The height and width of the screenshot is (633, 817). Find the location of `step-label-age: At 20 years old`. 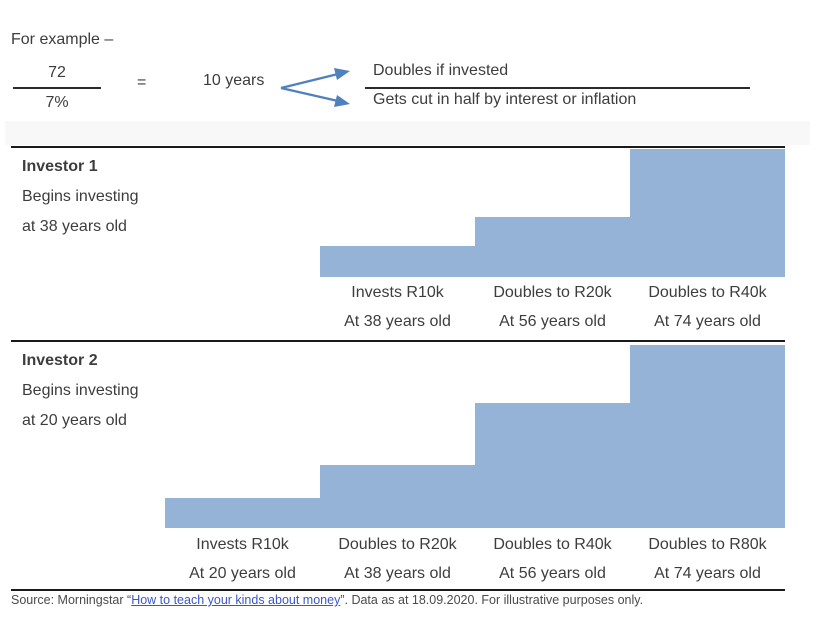

step-label-age: At 20 years old is located at coordinates (242, 573).